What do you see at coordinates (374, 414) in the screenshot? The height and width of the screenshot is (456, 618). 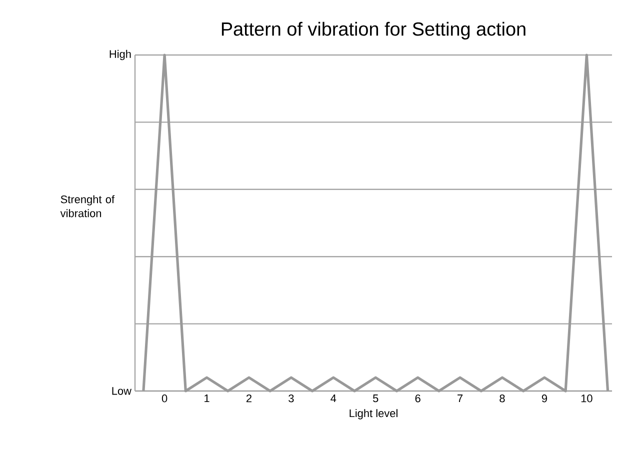 I see `x-axis-title: Light level` at bounding box center [374, 414].